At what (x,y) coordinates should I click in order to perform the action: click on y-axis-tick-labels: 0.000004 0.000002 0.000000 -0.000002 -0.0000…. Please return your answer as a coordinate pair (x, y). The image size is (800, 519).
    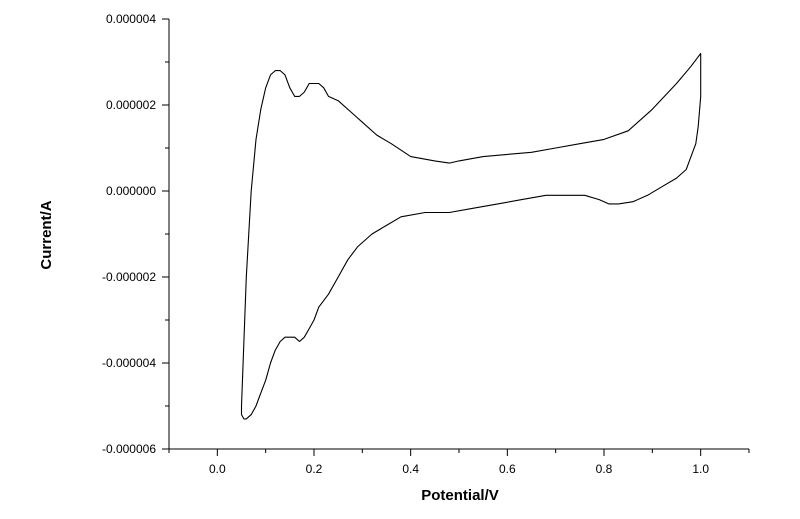
    Looking at the image, I should click on (129, 234).